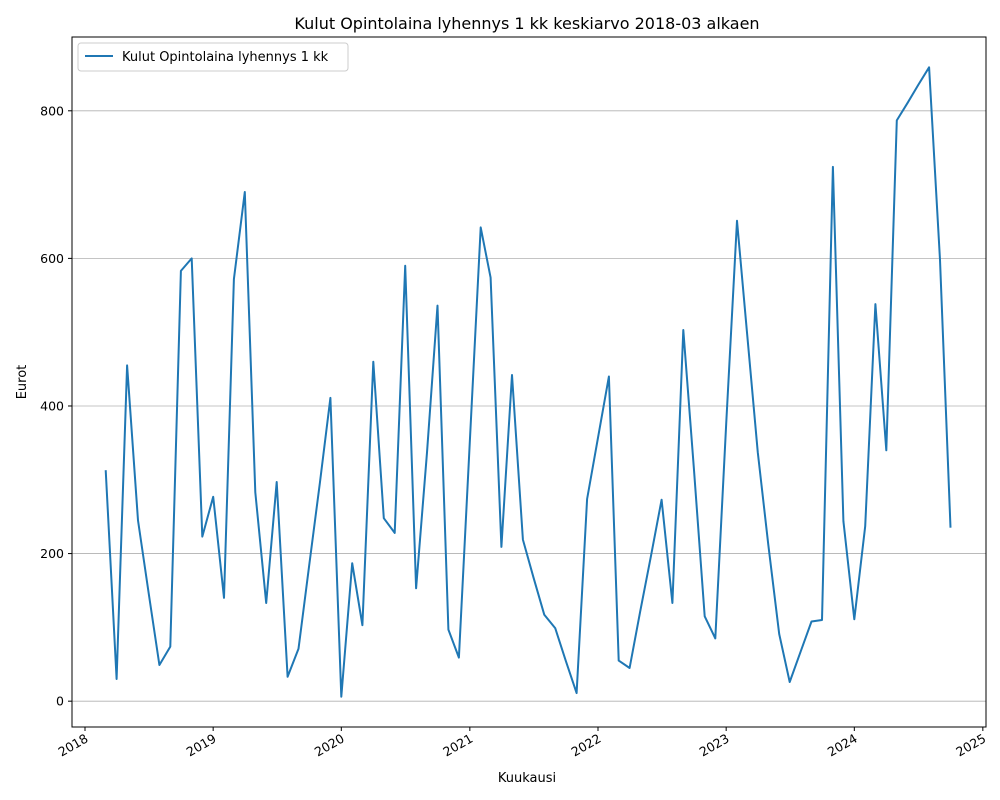  What do you see at coordinates (52, 258) in the screenshot?
I see `y-tick-label: 600` at bounding box center [52, 258].